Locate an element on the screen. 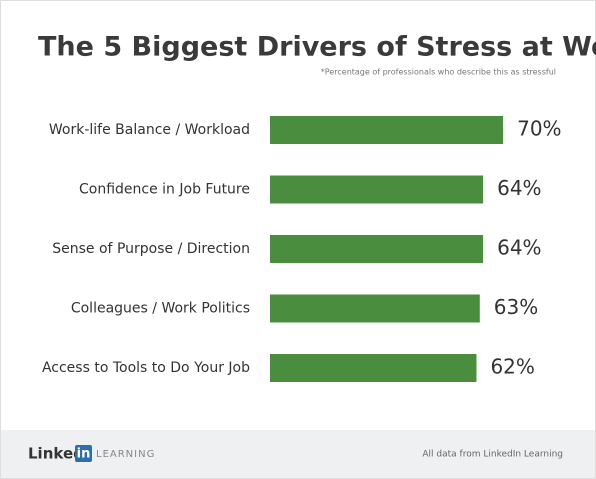  value-label: 63% is located at coordinates (516, 307).